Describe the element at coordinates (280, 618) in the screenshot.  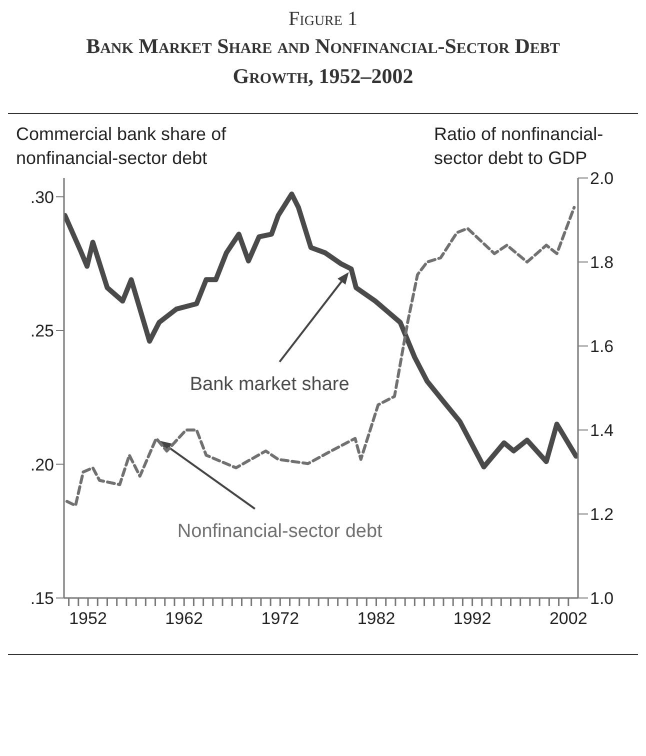
I see `x-tick-label: 1972` at that location.